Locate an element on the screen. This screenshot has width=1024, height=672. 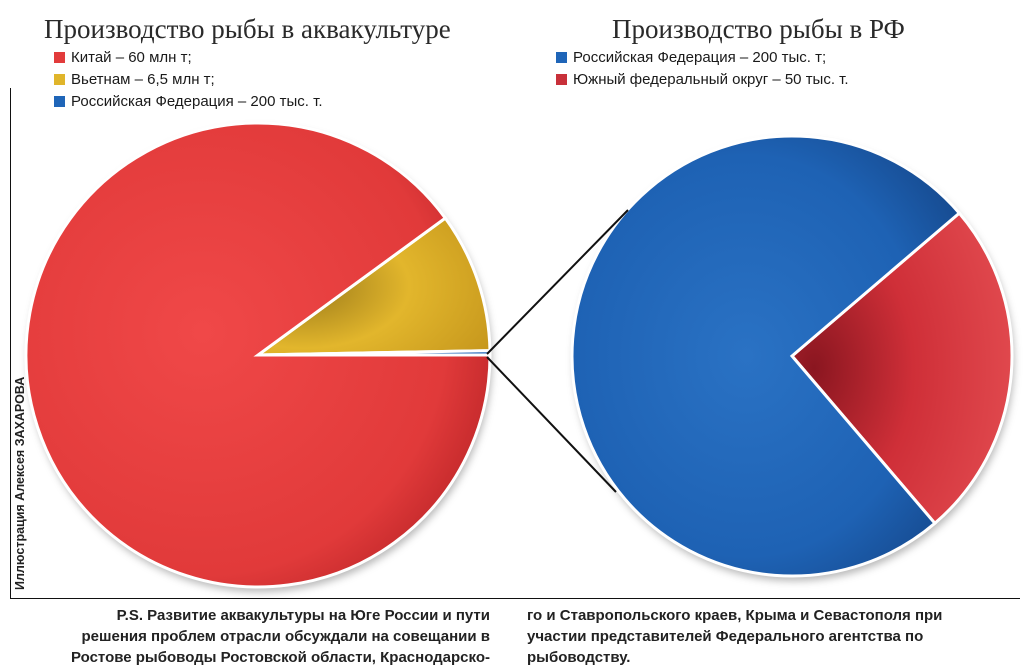
chart-title-russia: Производство рыбы в РФ is located at coordinates (758, 29).